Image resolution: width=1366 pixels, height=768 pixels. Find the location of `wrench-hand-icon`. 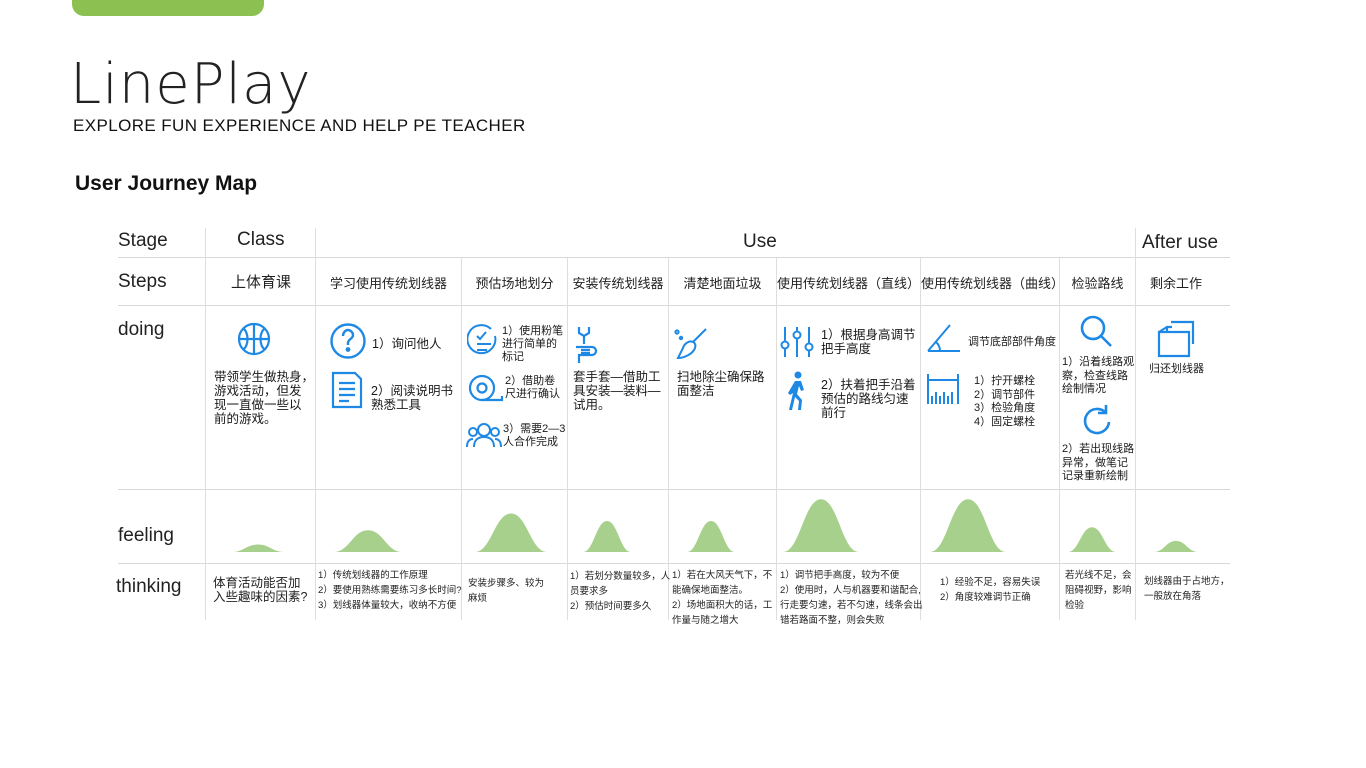

wrench-hand-icon is located at coordinates (586, 345).